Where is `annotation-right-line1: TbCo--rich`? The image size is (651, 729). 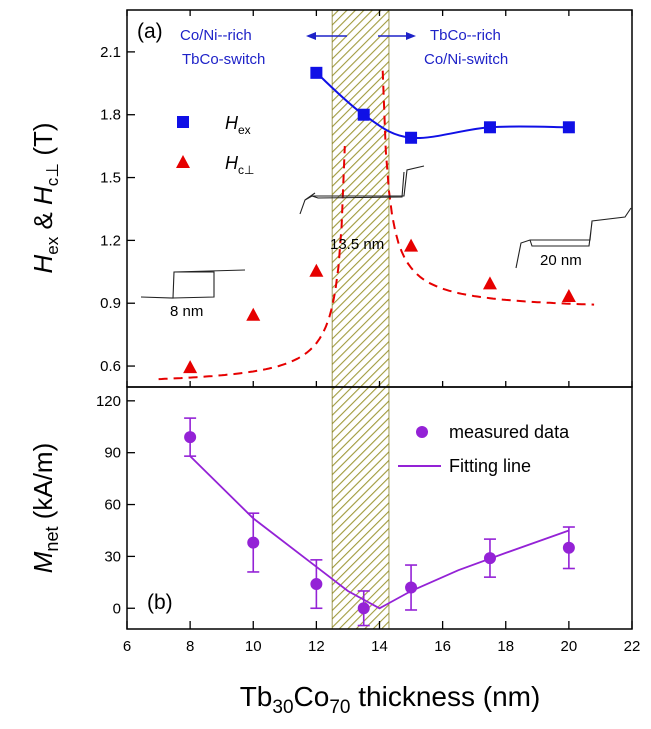
annotation-right-line1: TbCo--rich is located at coordinates (465, 35).